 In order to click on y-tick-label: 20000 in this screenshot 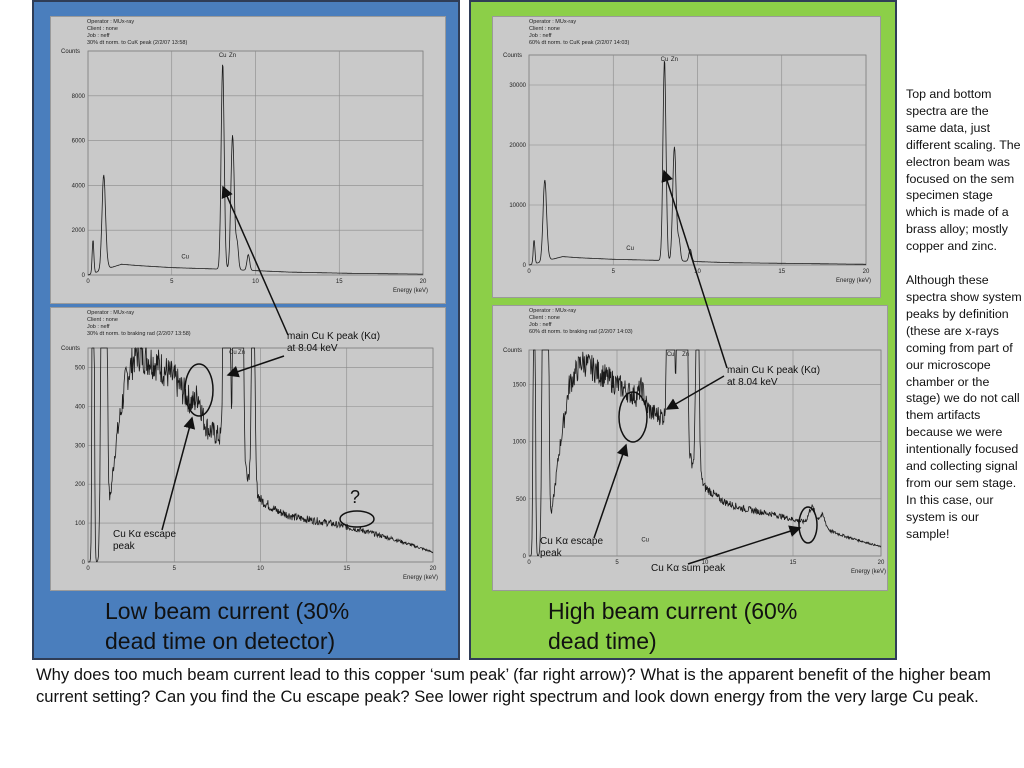, I will do `click(517, 146)`.